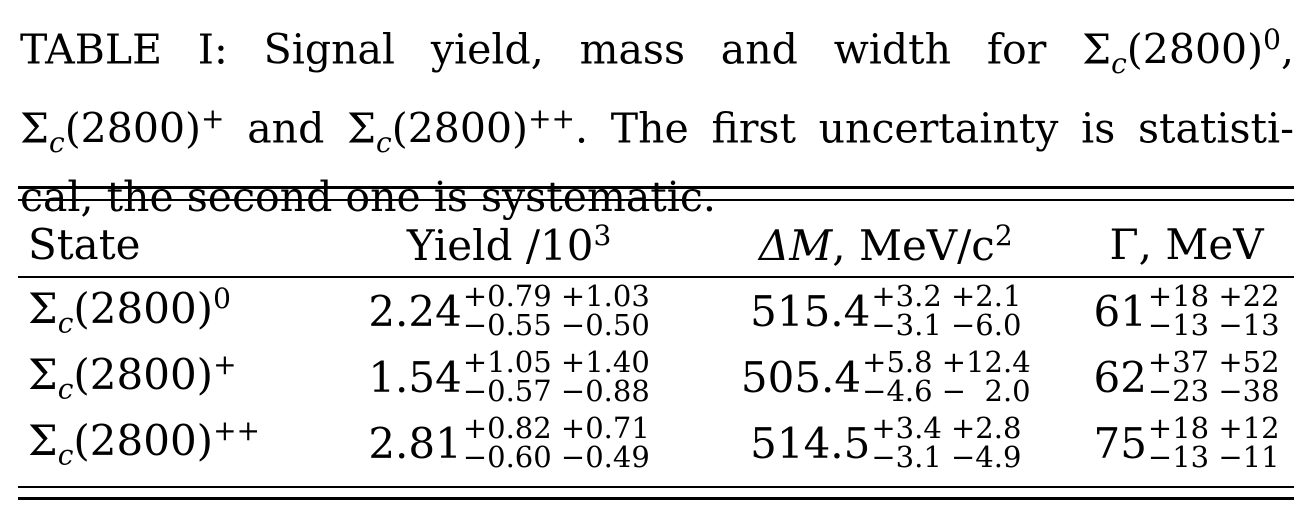 This screenshot has height=523, width=1314. What do you see at coordinates (934, 128) in the screenshot?
I see `caption-text: . The first uncertainty is statisti-` at bounding box center [934, 128].